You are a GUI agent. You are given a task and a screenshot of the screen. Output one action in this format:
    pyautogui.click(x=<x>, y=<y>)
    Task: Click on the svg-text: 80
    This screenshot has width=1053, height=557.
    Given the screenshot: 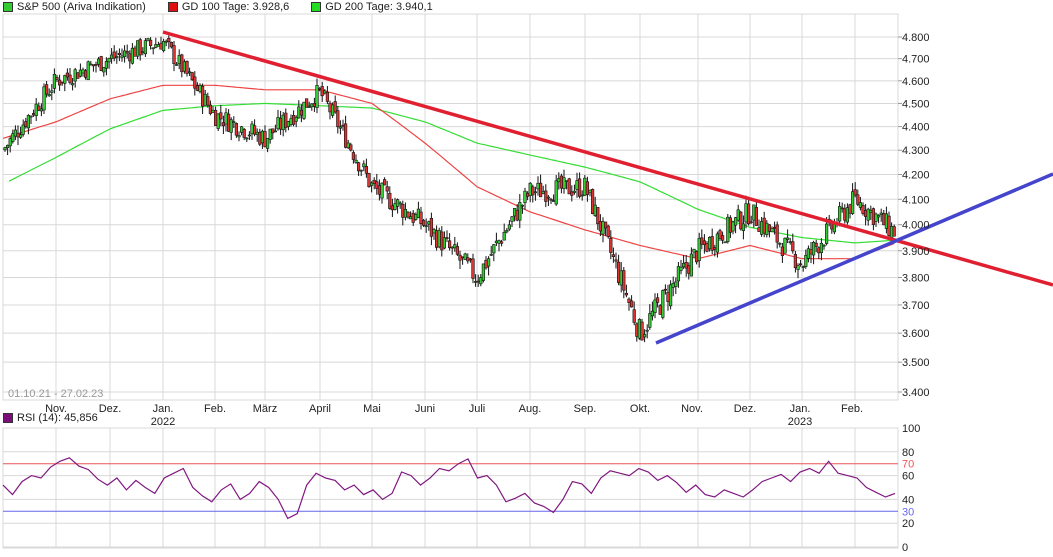 What is the action you would take?
    pyautogui.click(x=908, y=453)
    